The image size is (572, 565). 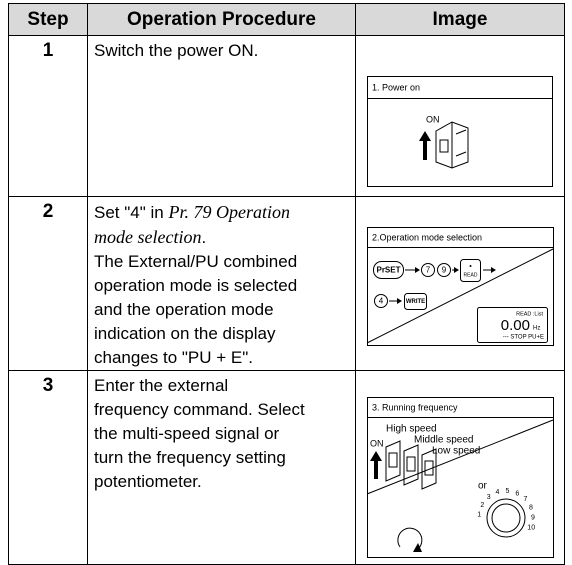 What do you see at coordinates (517, 493) in the screenshot?
I see `dial-number: 6` at bounding box center [517, 493].